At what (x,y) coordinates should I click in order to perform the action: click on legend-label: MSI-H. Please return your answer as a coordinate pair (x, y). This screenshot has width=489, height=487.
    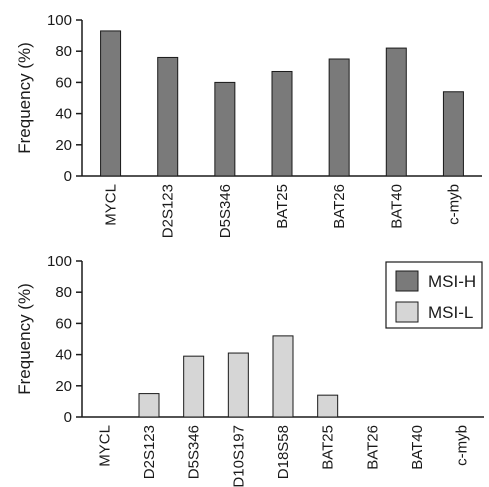
    Looking at the image, I should click on (452, 281).